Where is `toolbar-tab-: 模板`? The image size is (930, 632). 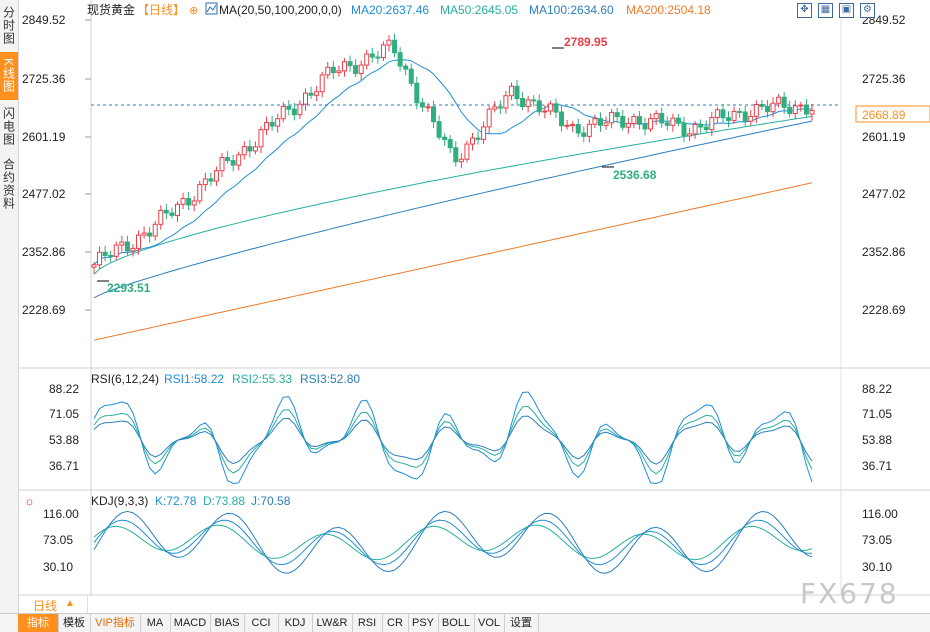
toolbar-tab-: 模板 is located at coordinates (74, 623).